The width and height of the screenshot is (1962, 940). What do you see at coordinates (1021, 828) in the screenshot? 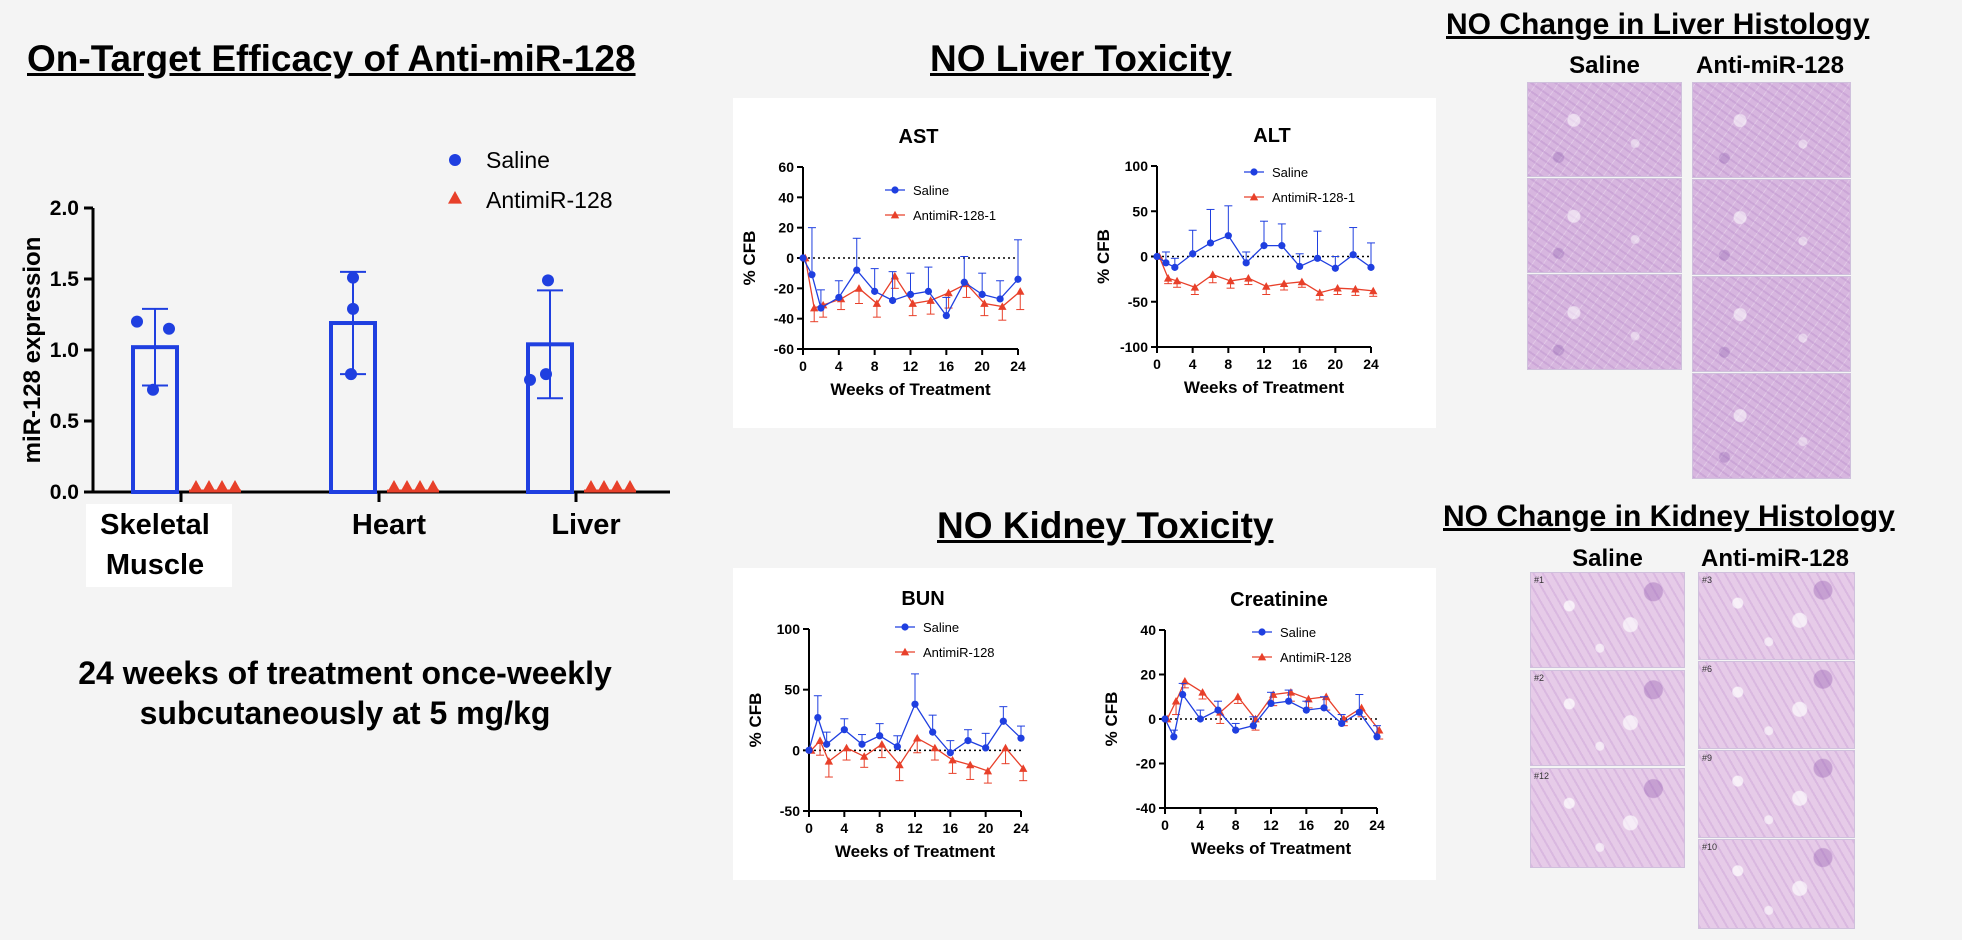
I see `bun-x-tick-label: 24` at bounding box center [1021, 828].